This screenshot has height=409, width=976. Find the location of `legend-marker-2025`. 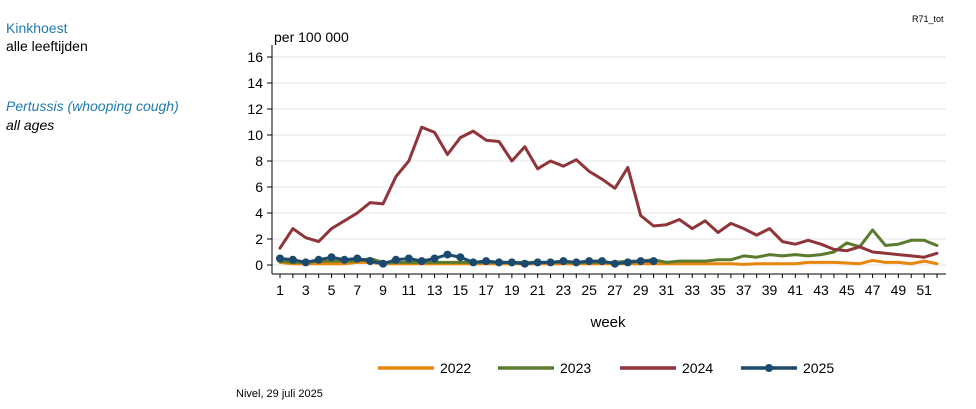

legend-marker-2025 is located at coordinates (769, 368).